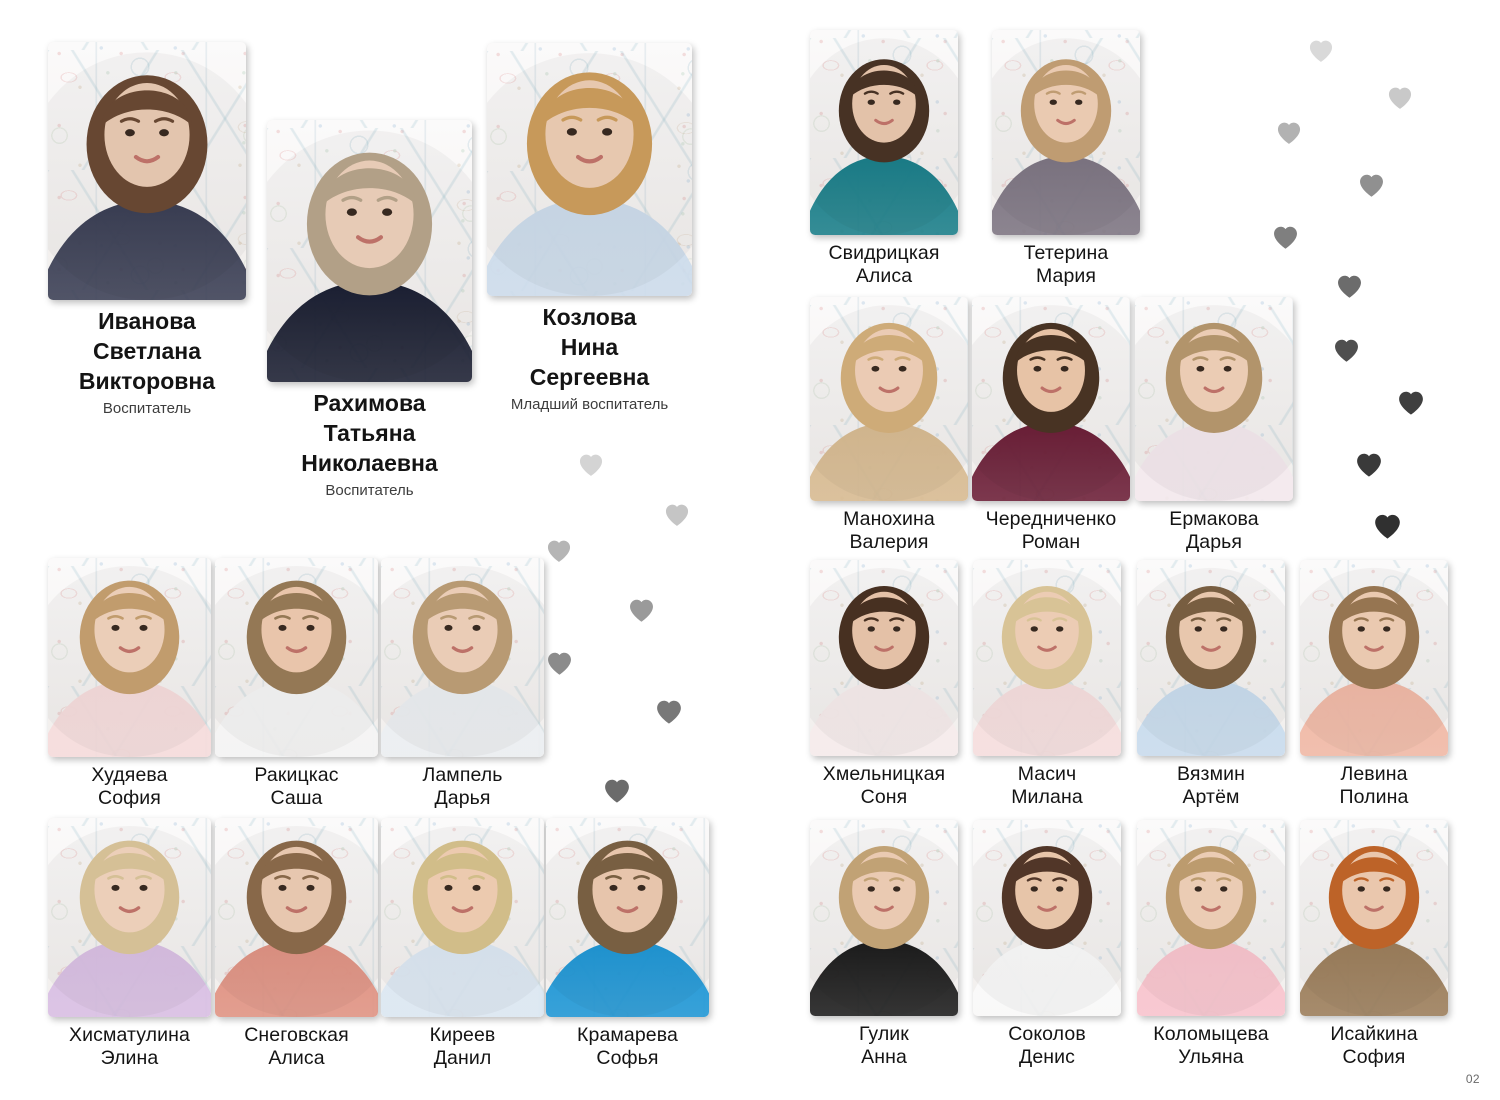 The image size is (1500, 1100). Describe the element at coordinates (627, 1035) in the screenshot. I see `person-surname: Крамарева` at that location.